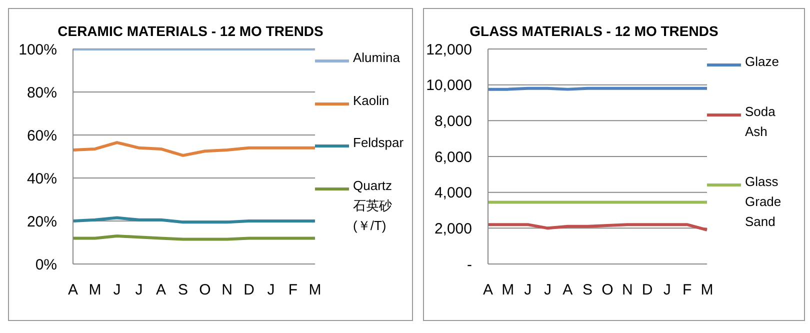 This screenshot has width=810, height=333. I want to click on y-tick-label: 40%, so click(41, 179).